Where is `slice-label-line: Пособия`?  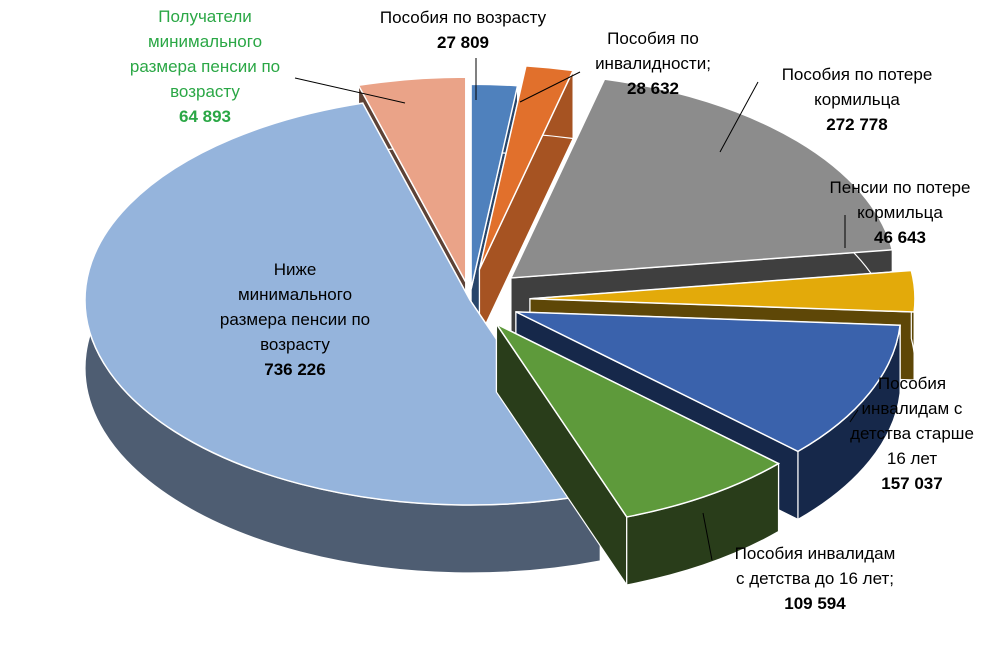
slice-label-line: Пособия is located at coordinates (912, 383).